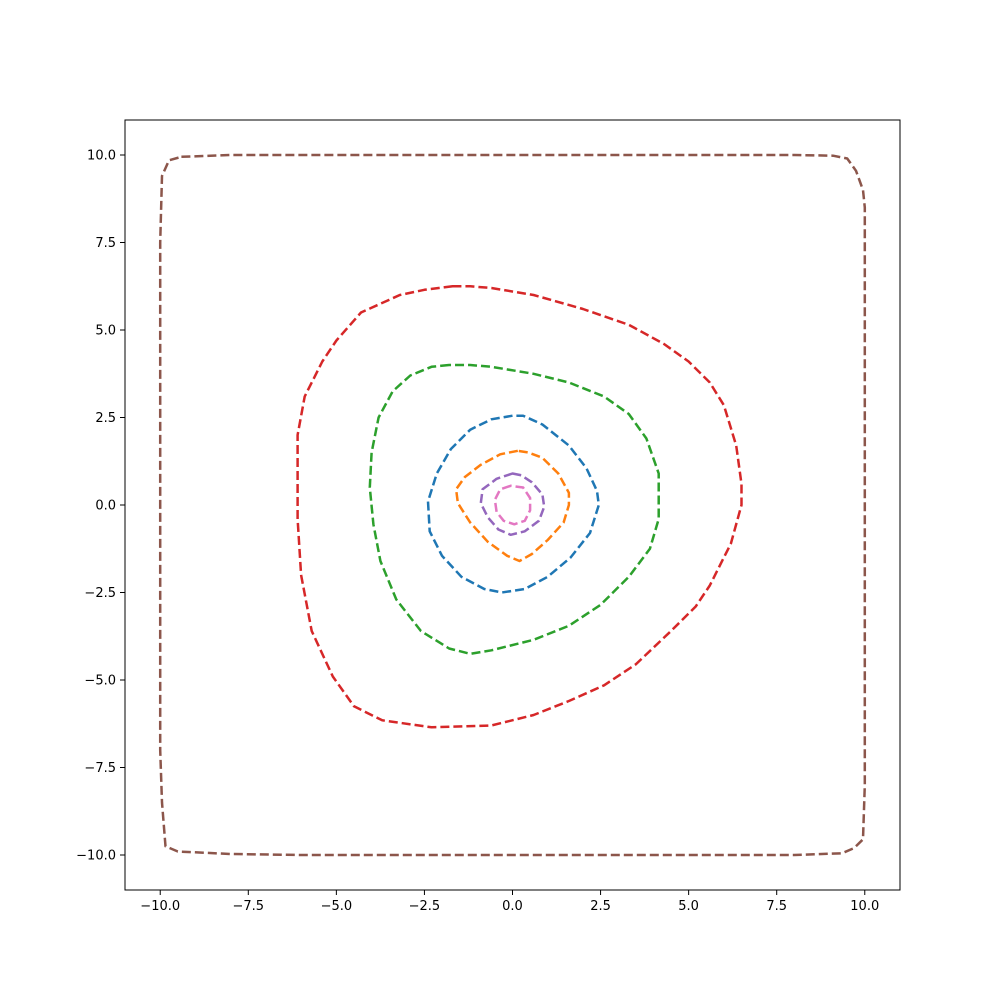 The width and height of the screenshot is (1000, 1000). Describe the element at coordinates (688, 906) in the screenshot. I see `x-tick-label: 5.0` at that location.